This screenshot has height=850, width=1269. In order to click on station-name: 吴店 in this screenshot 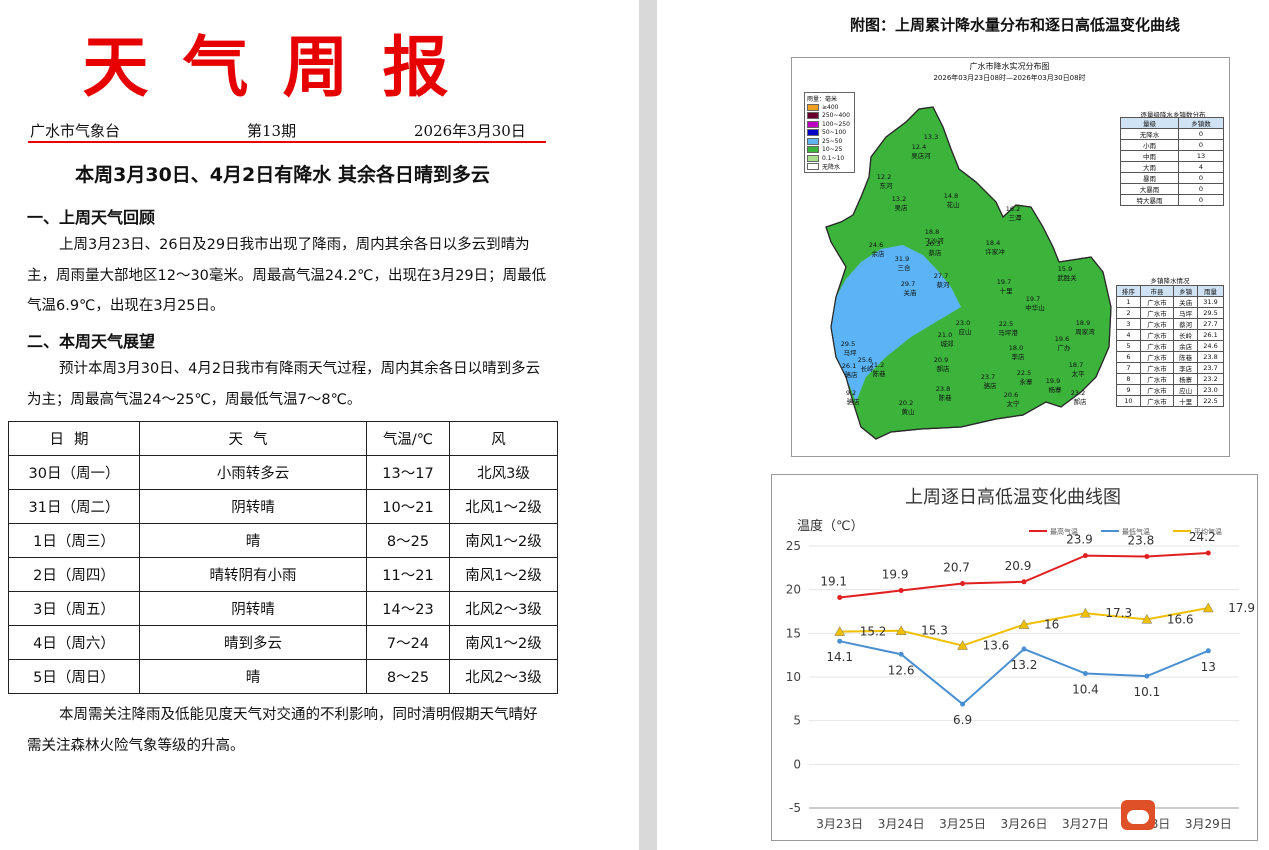, I will do `click(902, 207)`.